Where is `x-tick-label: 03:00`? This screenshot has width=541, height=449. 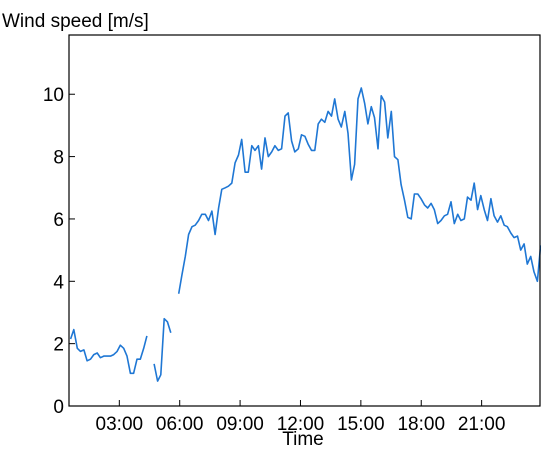 x-tick-label: 03:00 is located at coordinates (120, 424).